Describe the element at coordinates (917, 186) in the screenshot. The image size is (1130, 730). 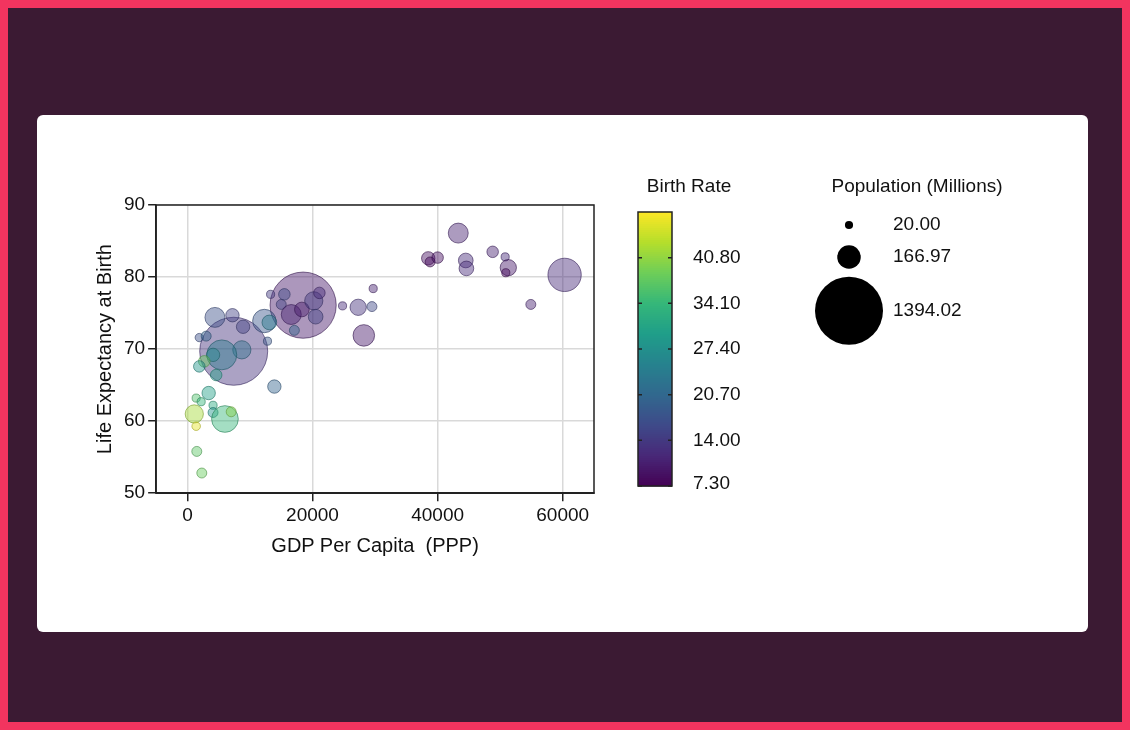
I see `legend-title: Population (Millions)` at that location.